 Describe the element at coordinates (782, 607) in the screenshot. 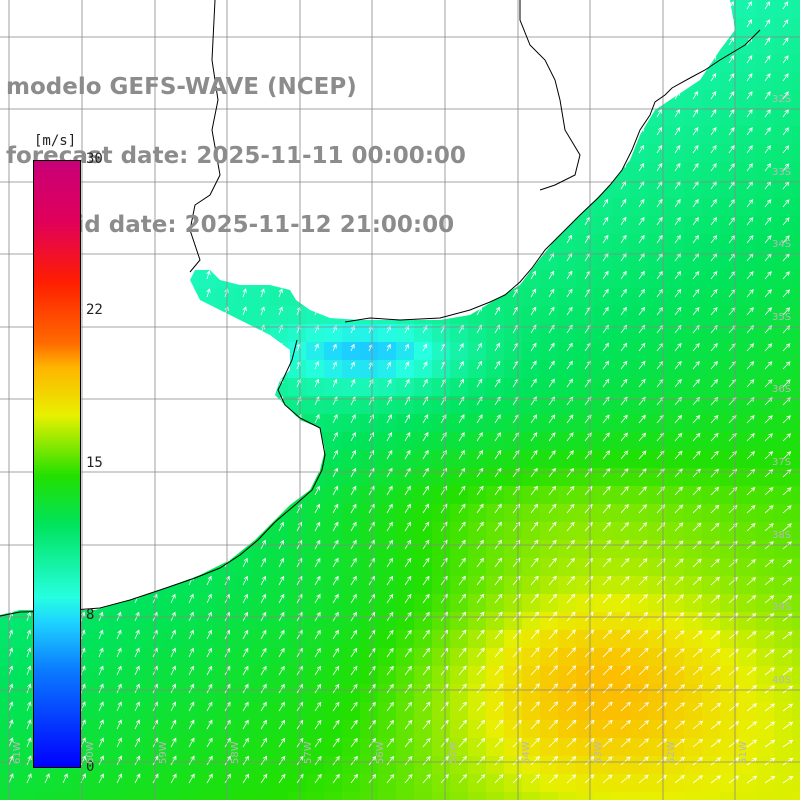

I see `lat-label: 39S` at that location.